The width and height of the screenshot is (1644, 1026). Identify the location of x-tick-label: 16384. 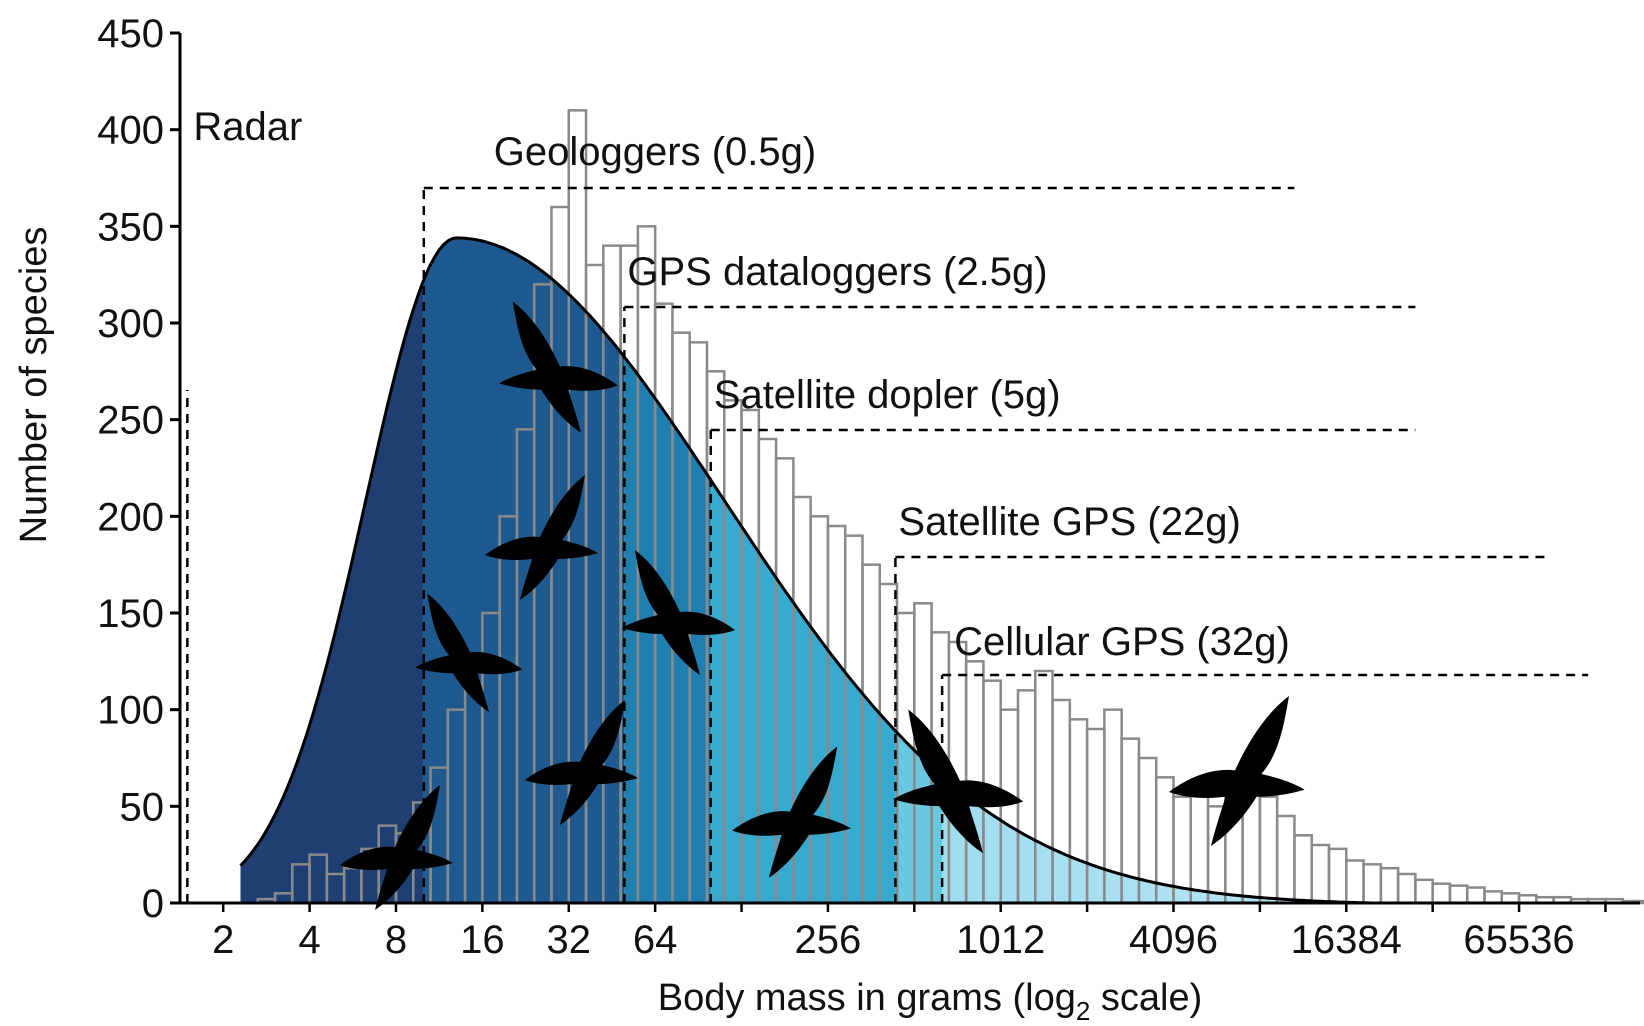
(1346, 940).